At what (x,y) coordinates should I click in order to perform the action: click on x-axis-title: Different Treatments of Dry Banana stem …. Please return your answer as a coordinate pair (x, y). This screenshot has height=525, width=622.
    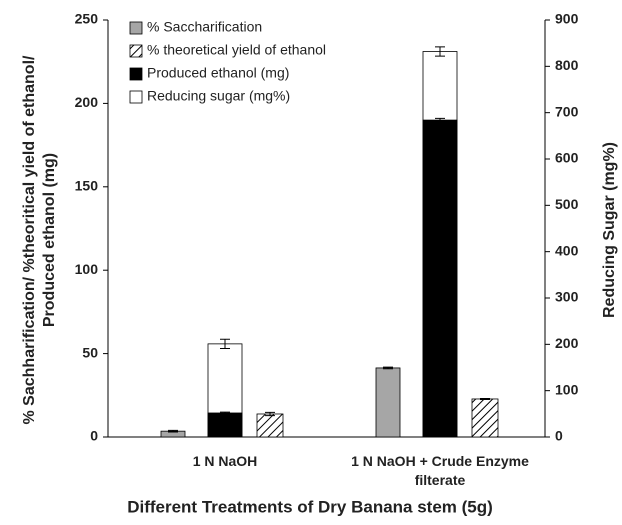
    Looking at the image, I should click on (310, 506).